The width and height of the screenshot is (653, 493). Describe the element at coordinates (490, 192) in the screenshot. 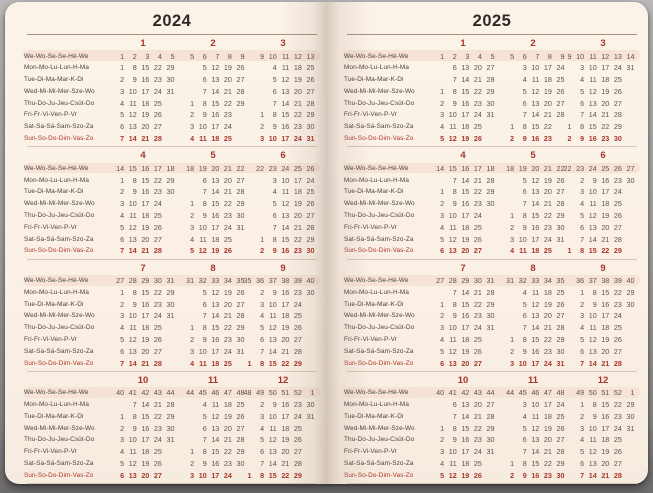

I see `day-cell: 29` at that location.